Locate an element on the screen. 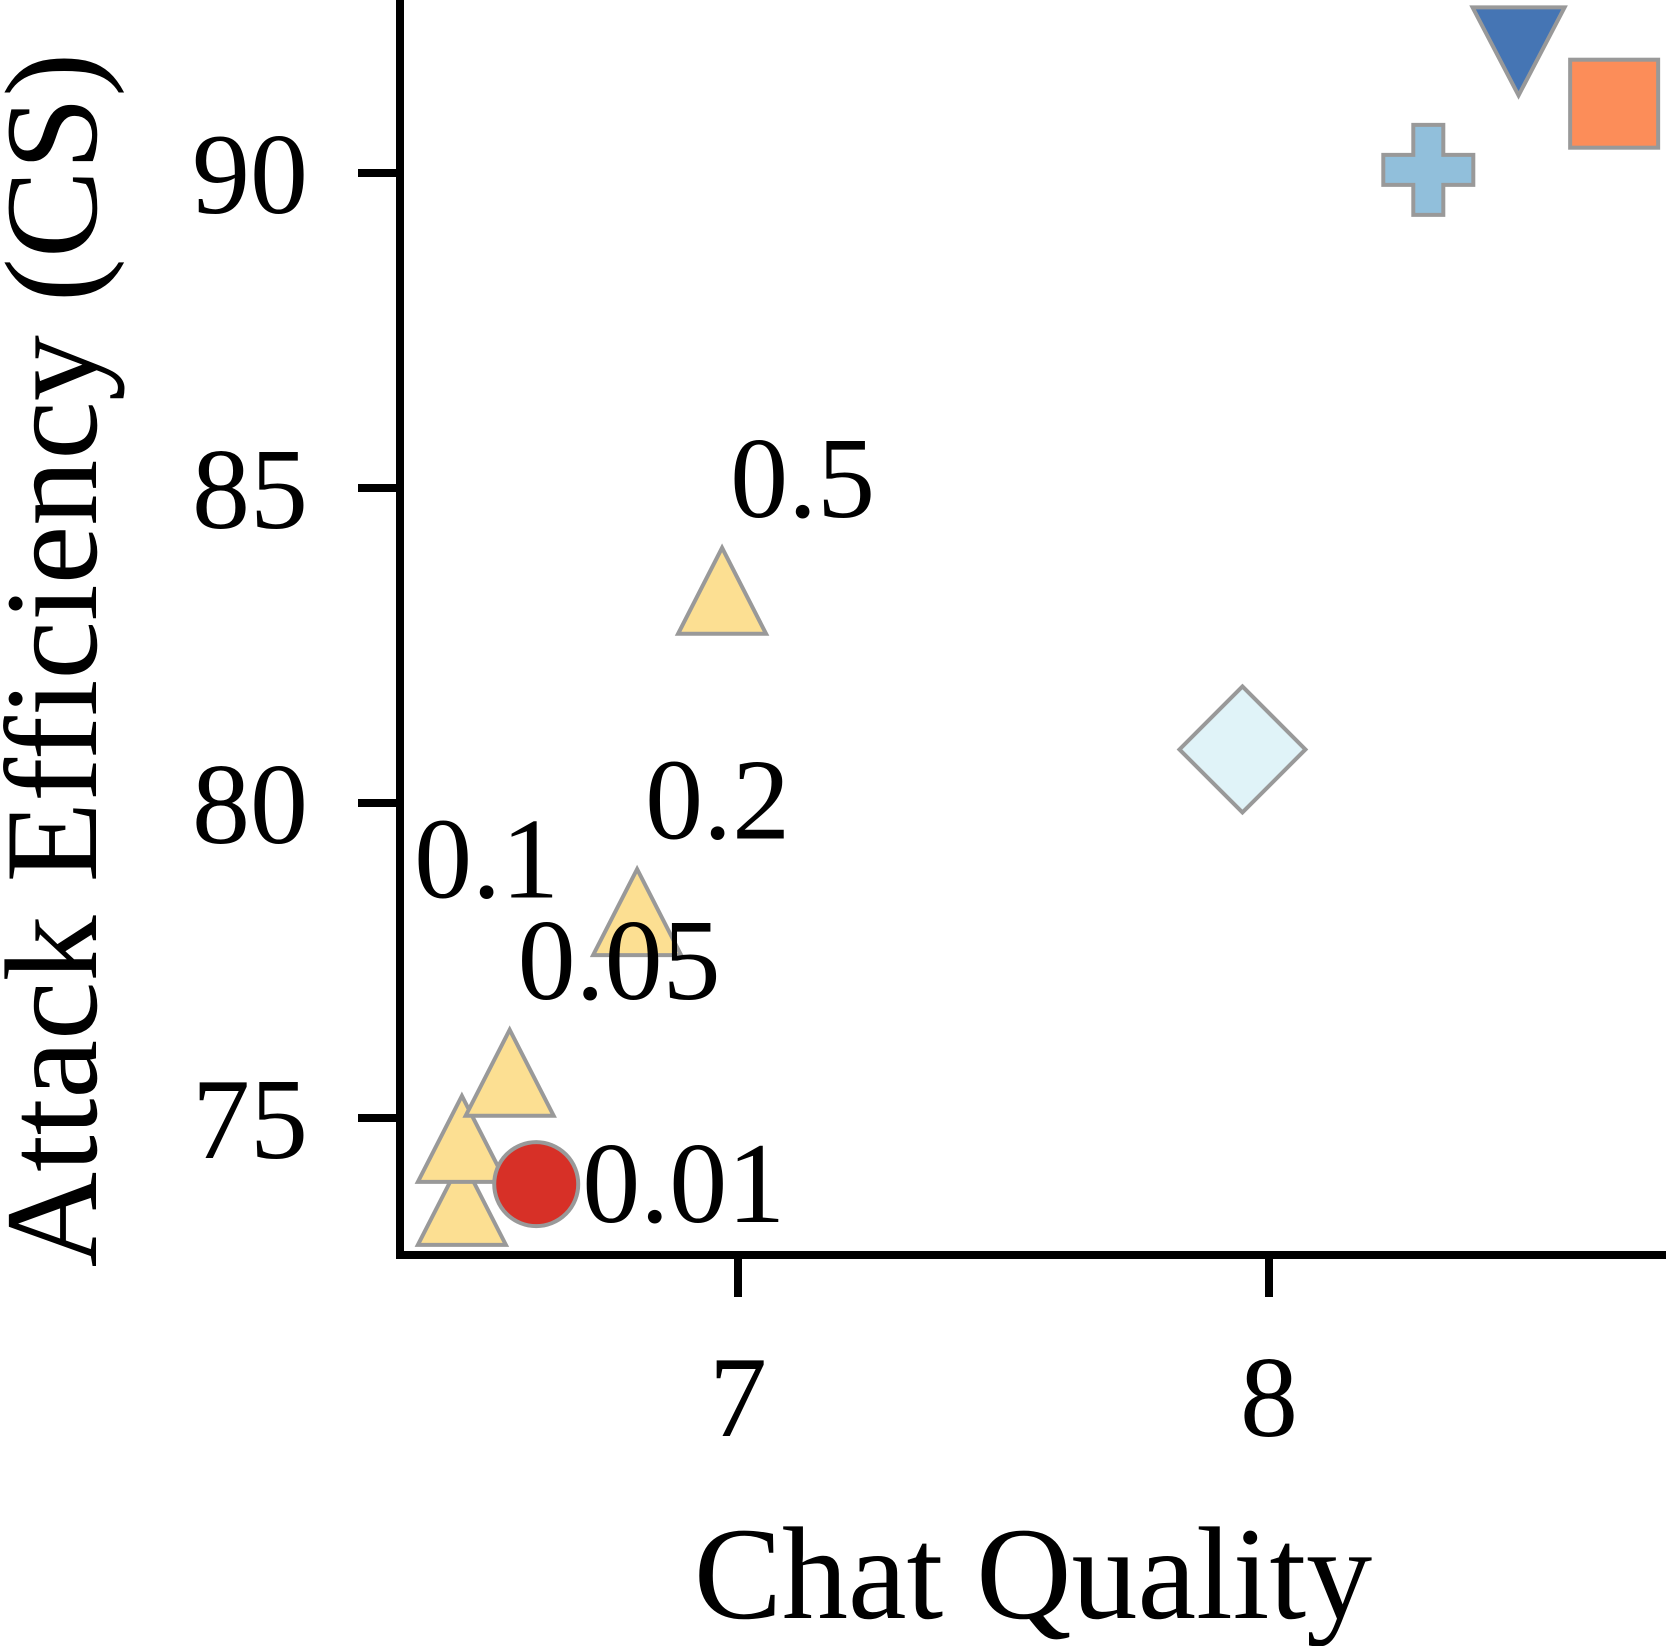 The image size is (1666, 1646). y-tick-label-85: 85 is located at coordinates (250, 490).